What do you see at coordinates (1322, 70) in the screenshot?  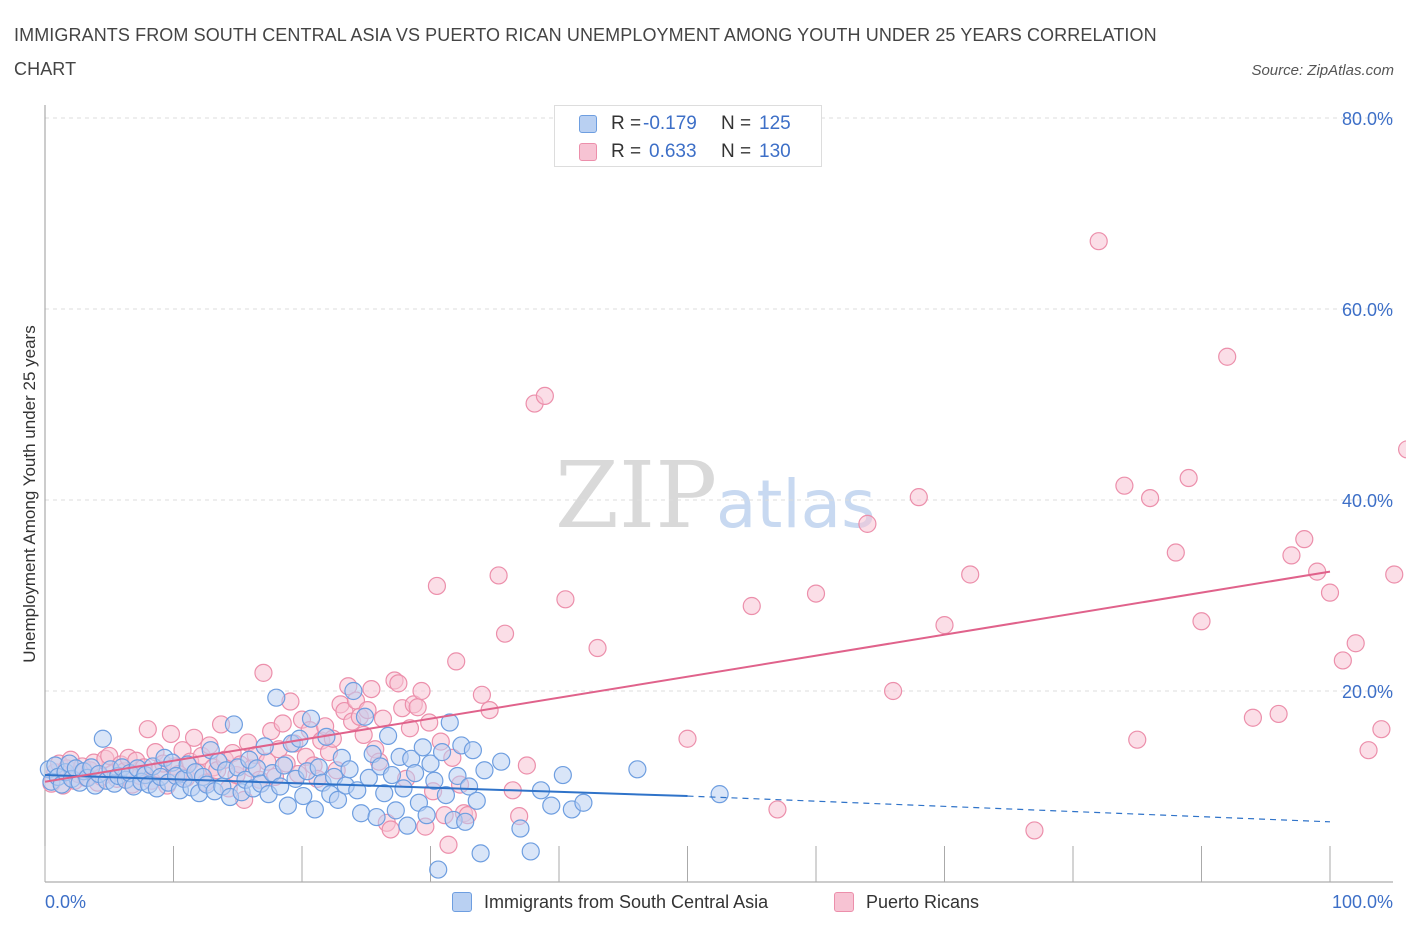 I see `source-label: Source: ZipAtlas.com` at bounding box center [1322, 70].